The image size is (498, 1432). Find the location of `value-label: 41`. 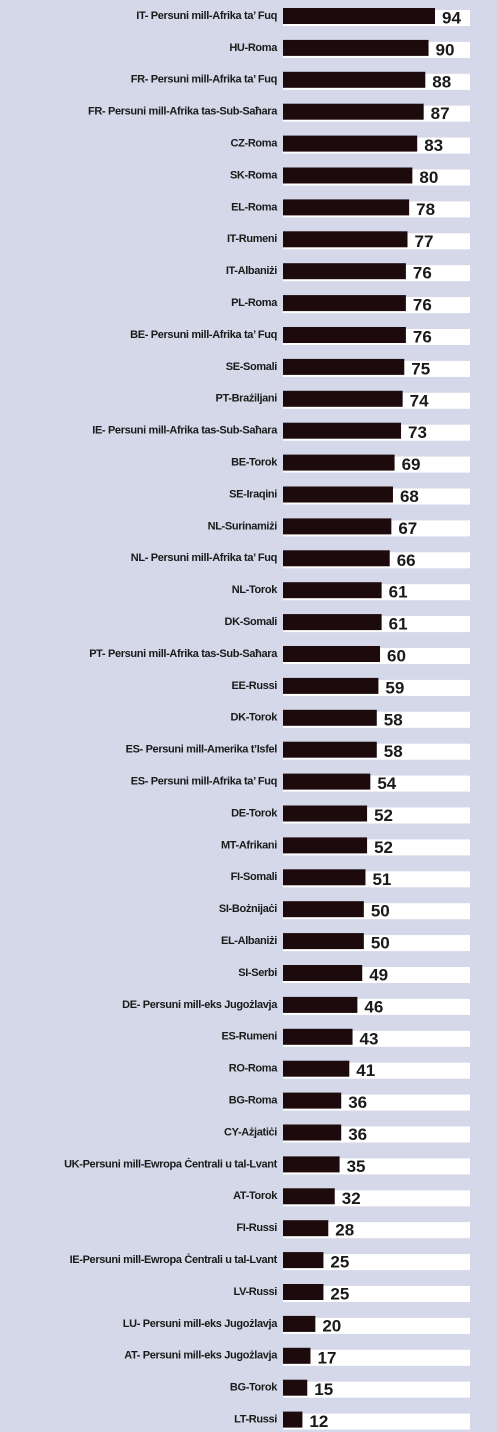

value-label: 41 is located at coordinates (365, 1070).